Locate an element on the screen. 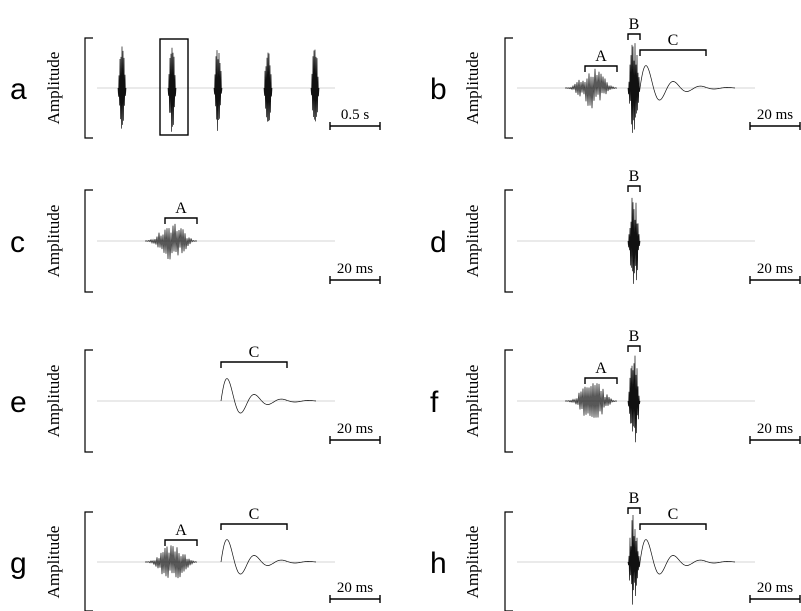 The height and width of the screenshot is (611, 801). selection-box is located at coordinates (174, 87).